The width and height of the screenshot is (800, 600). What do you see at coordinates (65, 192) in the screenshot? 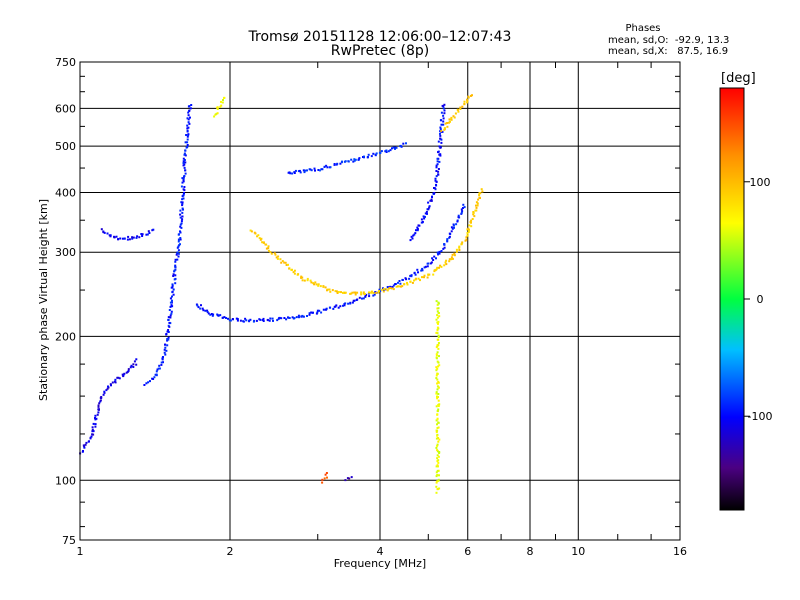
I see `y-tick-label: 400` at bounding box center [65, 192].